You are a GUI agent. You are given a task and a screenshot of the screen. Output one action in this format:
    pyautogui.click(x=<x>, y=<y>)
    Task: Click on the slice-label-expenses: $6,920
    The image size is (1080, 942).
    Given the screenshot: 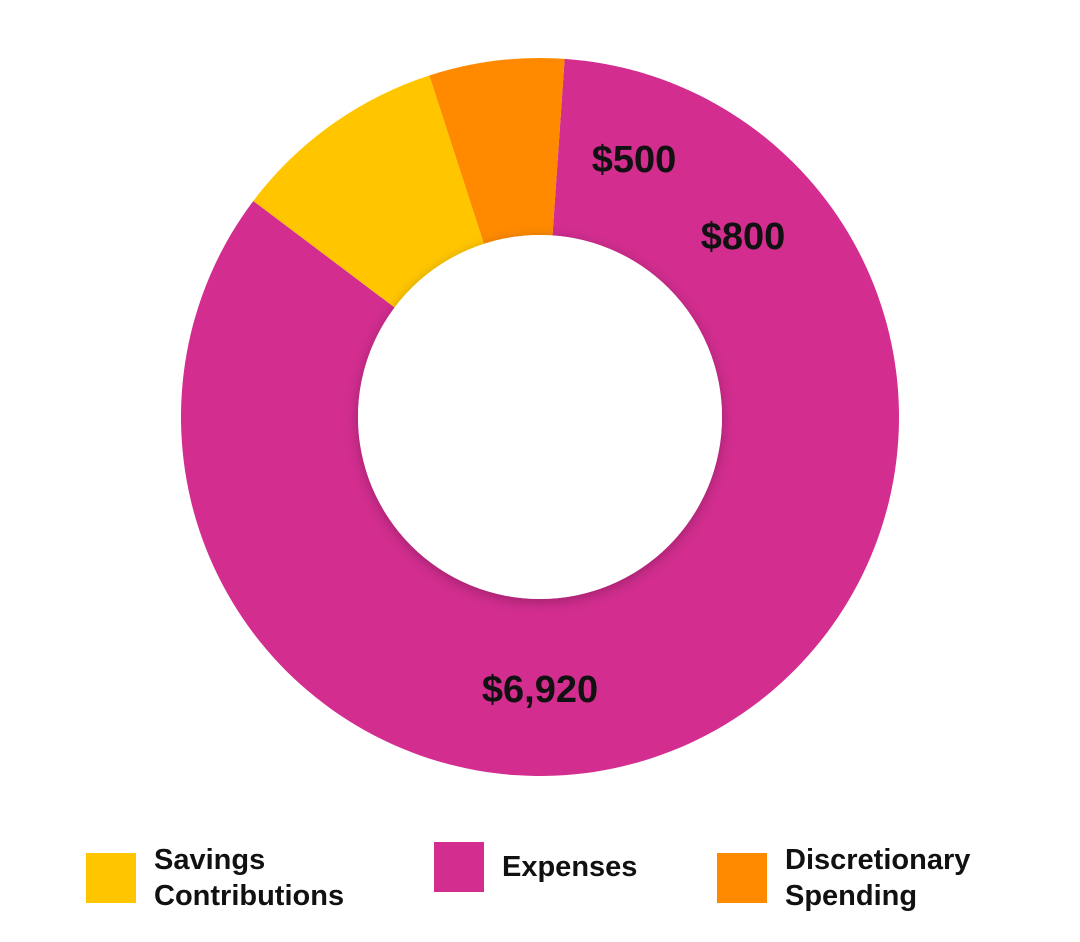 What is the action you would take?
    pyautogui.click(x=540, y=690)
    